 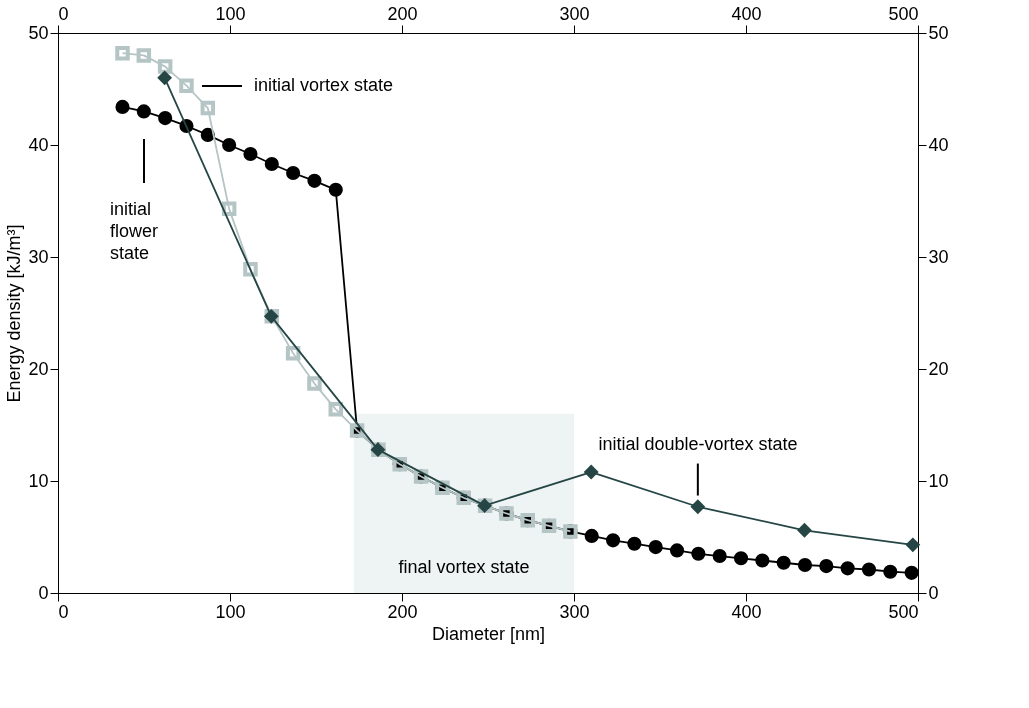 What do you see at coordinates (38, 256) in the screenshot?
I see `y-tick-label: 30` at bounding box center [38, 256].